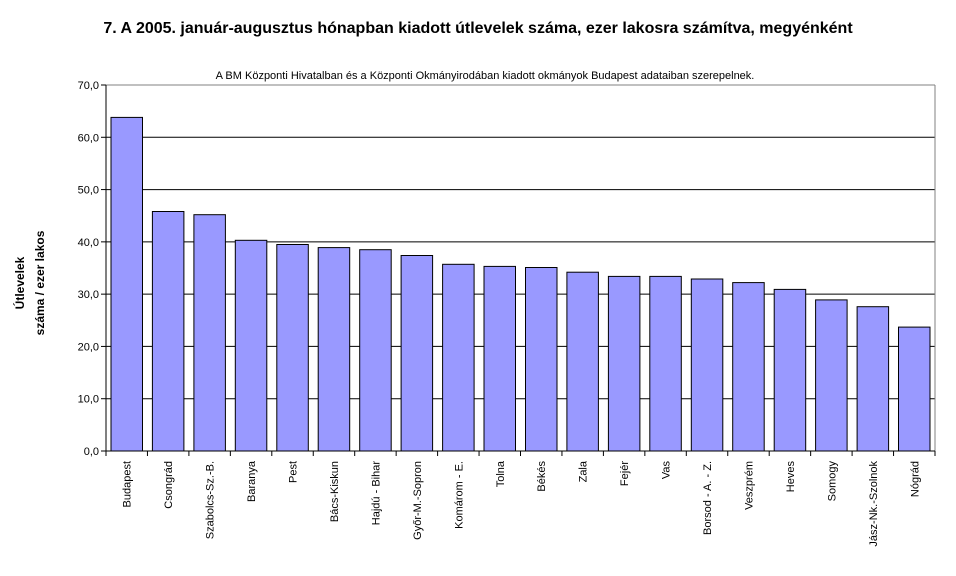  I want to click on x-category-label: Győr-M.-Sopron, so click(418, 500).